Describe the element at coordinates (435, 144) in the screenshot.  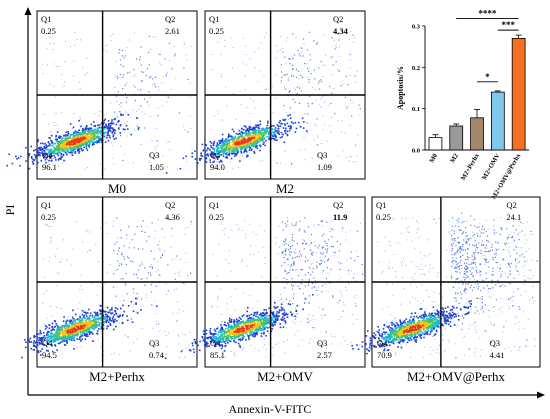
I see `bar-m0` at that location.